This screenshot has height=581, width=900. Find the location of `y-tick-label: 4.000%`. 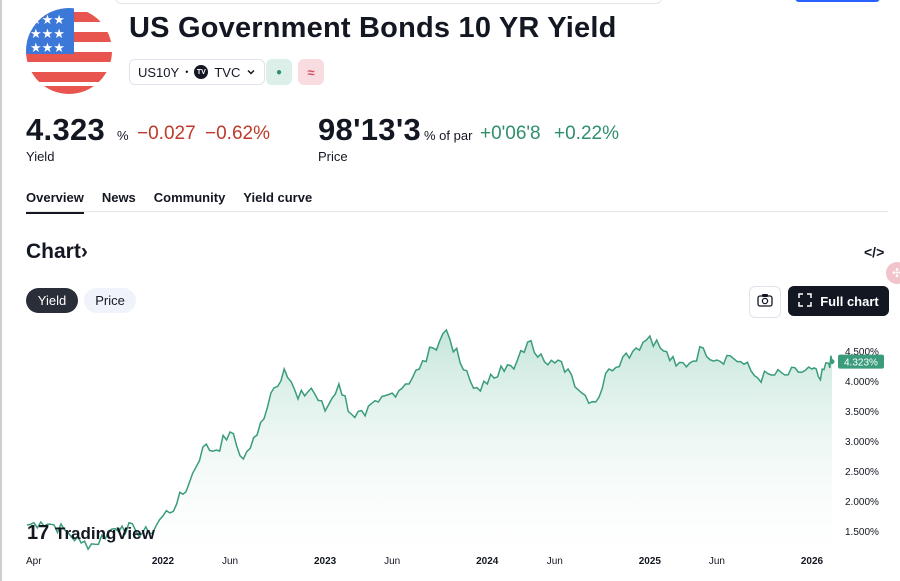

y-tick-label: 4.000% is located at coordinates (862, 382).